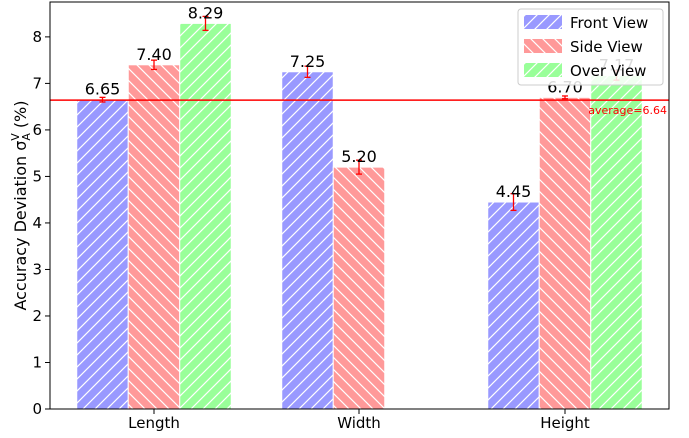 The image size is (689, 438). Describe the element at coordinates (37, 269) in the screenshot. I see `y-tick-label: 3` at that location.